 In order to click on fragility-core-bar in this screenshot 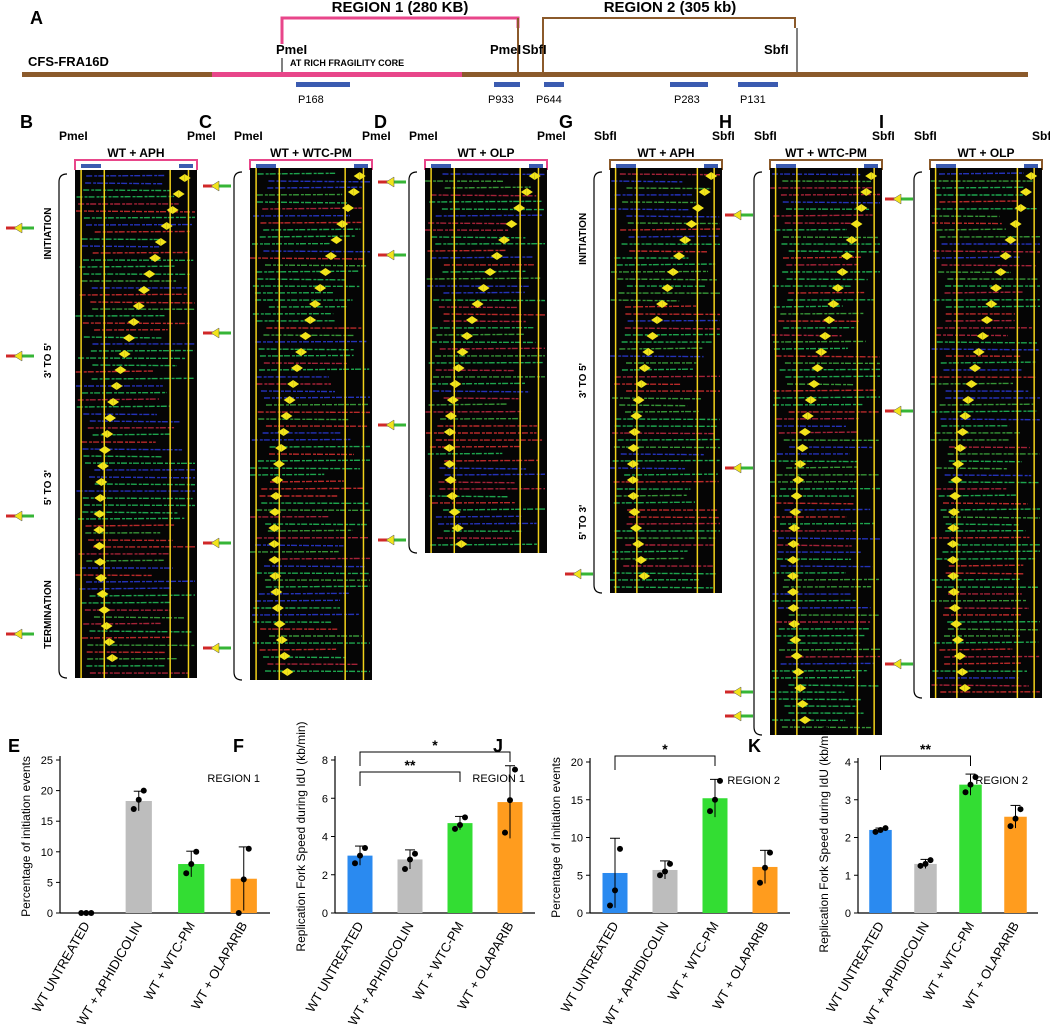, I will do `click(337, 74)`.